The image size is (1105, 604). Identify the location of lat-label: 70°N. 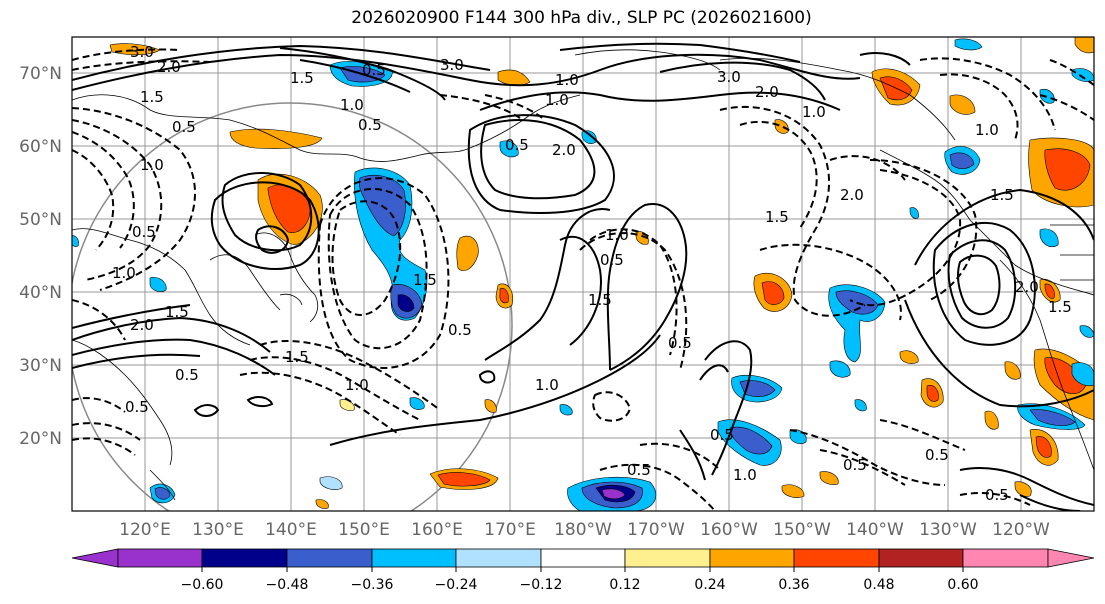
(40, 74).